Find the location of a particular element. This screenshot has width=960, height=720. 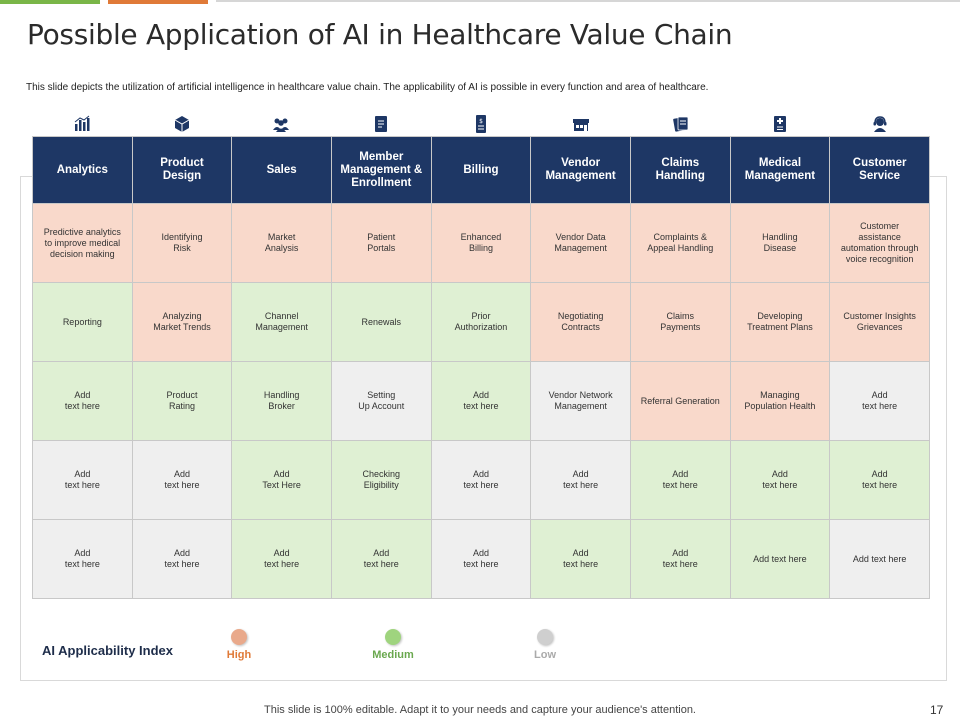

column-header-vendor-management: Vendor Management is located at coordinates (580, 170).